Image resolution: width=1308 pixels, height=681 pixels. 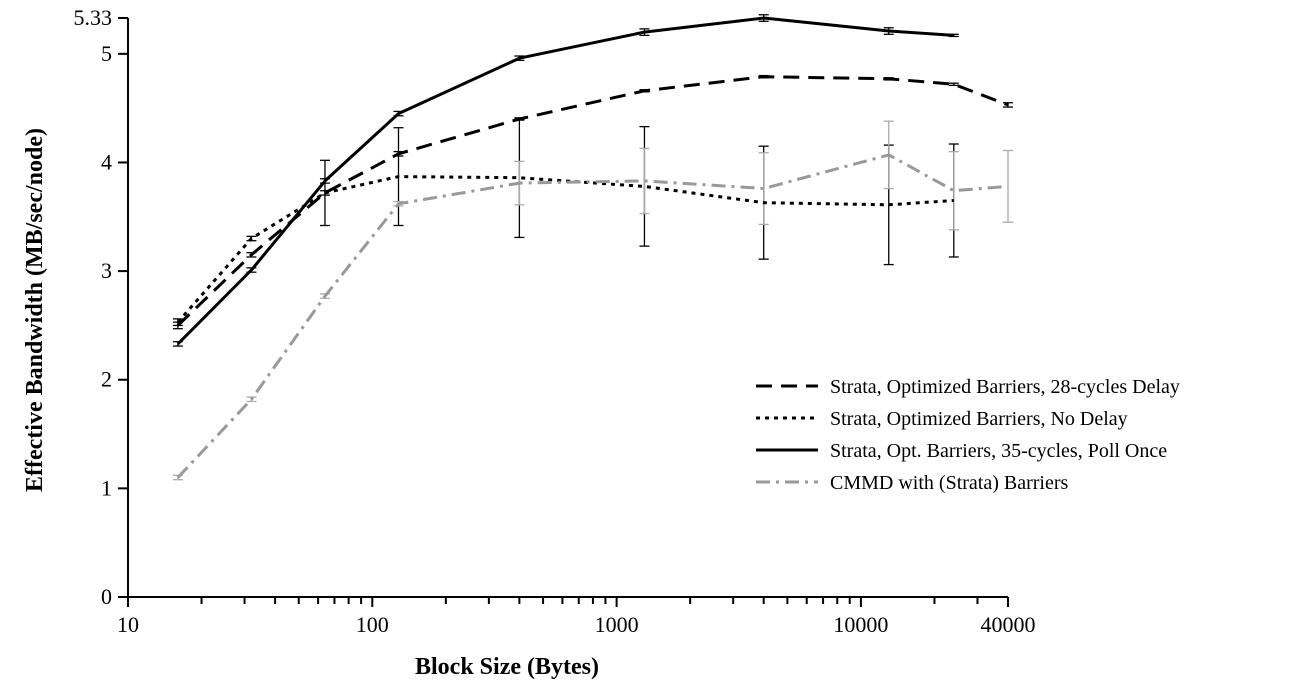 I want to click on legend-label: Strata, Optimized Barriers, No Delay, so click(x=979, y=419).